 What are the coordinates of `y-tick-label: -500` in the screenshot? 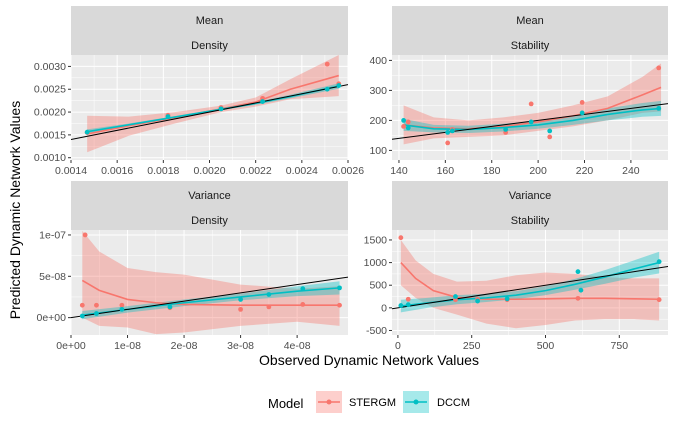 It's located at (376, 331).